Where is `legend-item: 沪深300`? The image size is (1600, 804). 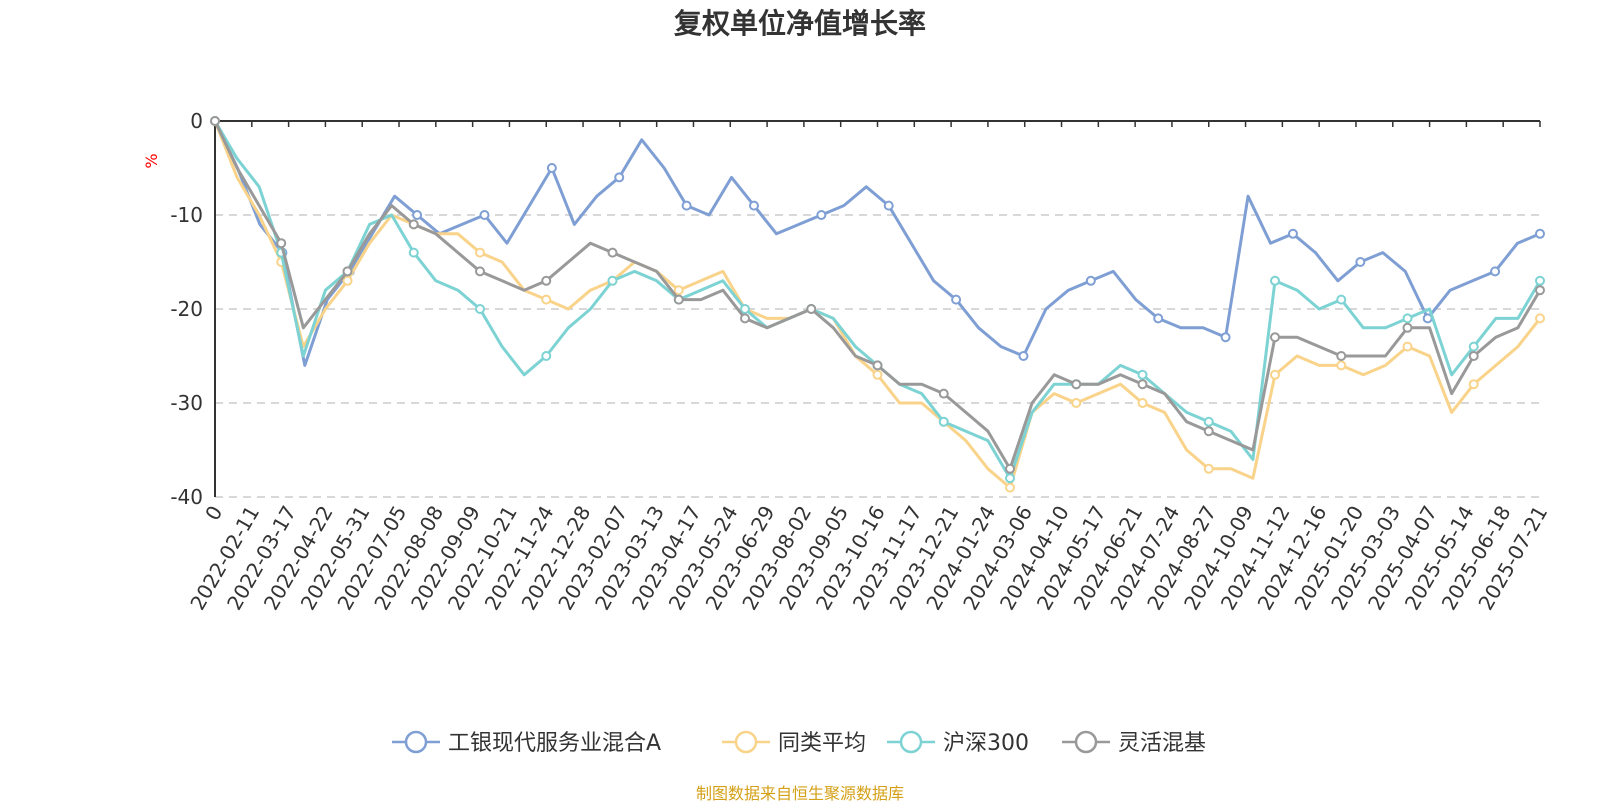
legend-item: 沪深300 is located at coordinates (958, 743).